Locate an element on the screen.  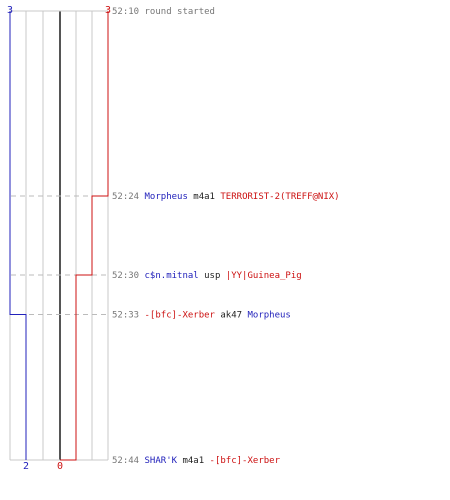
event-message: round started is located at coordinates (180, 12).